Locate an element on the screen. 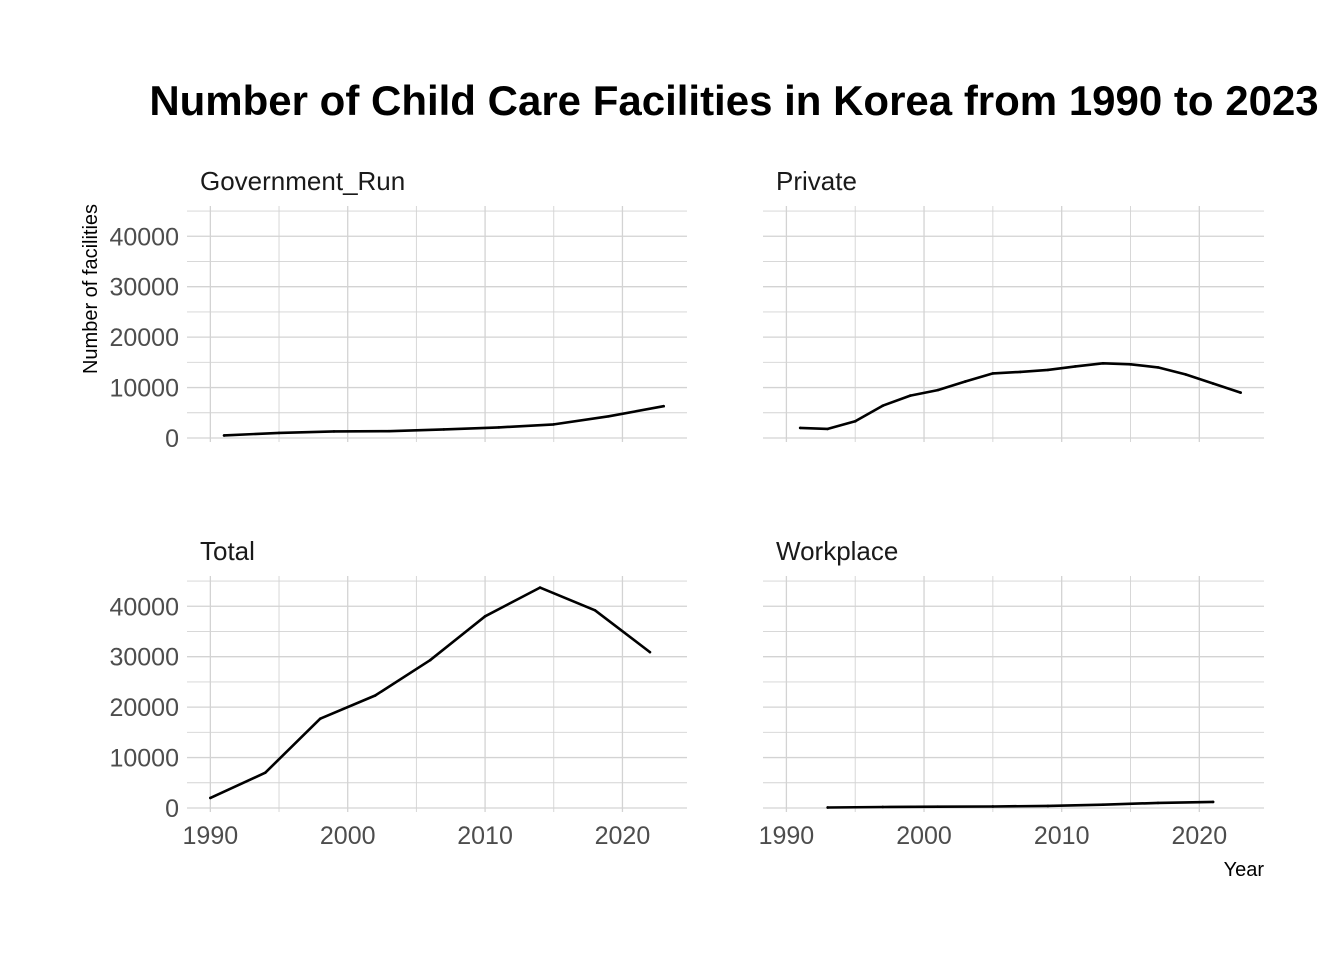 Image resolution: width=1344 pixels, height=965 pixels. facet-panel-private: Private is located at coordinates (1013, 304).